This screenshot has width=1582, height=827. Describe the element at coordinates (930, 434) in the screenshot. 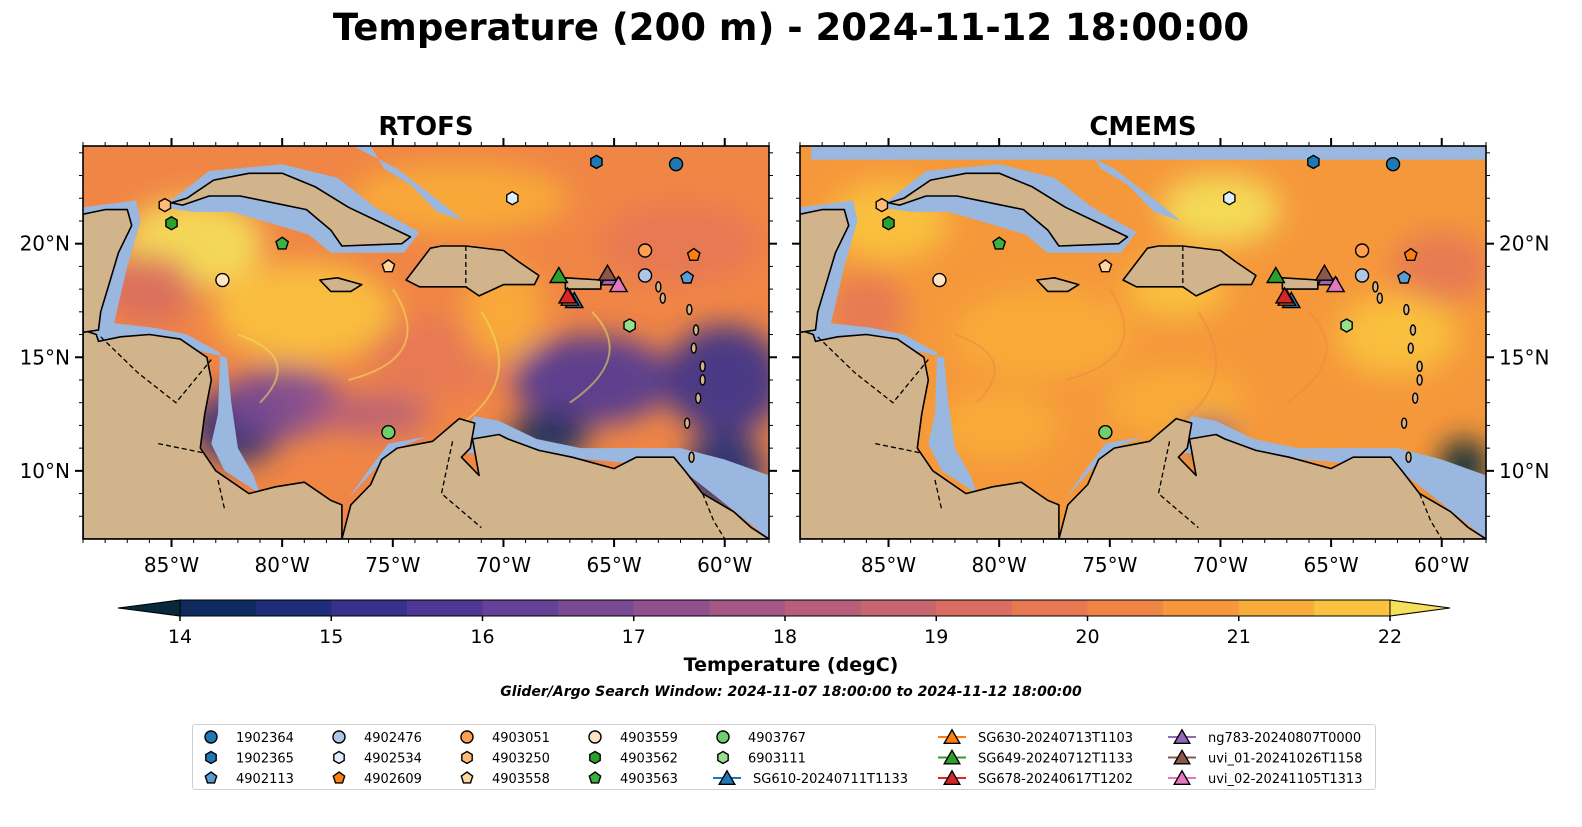

I see `centralAmerica-land` at that location.